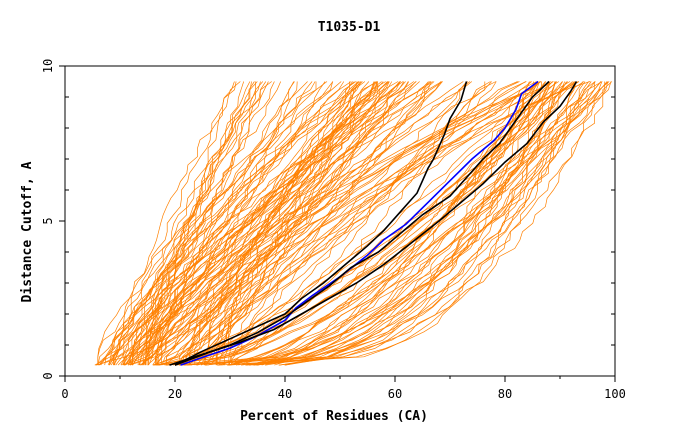 The height and width of the screenshot is (440, 680). Describe the element at coordinates (175, 394) in the screenshot. I see `x-tick-label: 20` at that location.